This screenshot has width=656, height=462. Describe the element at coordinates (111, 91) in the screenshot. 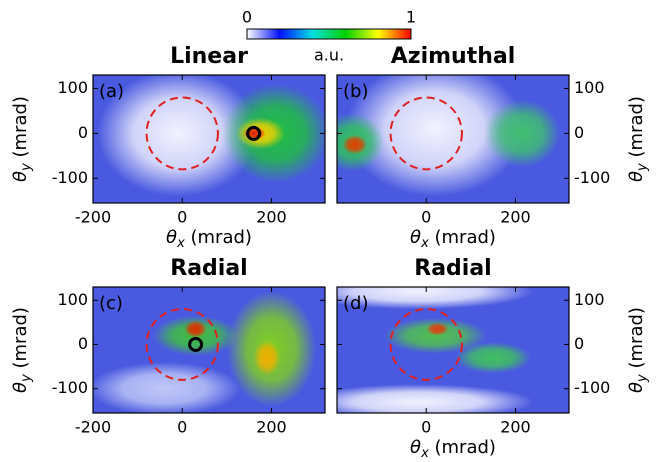

I see `panel-label: (a)` at that location.